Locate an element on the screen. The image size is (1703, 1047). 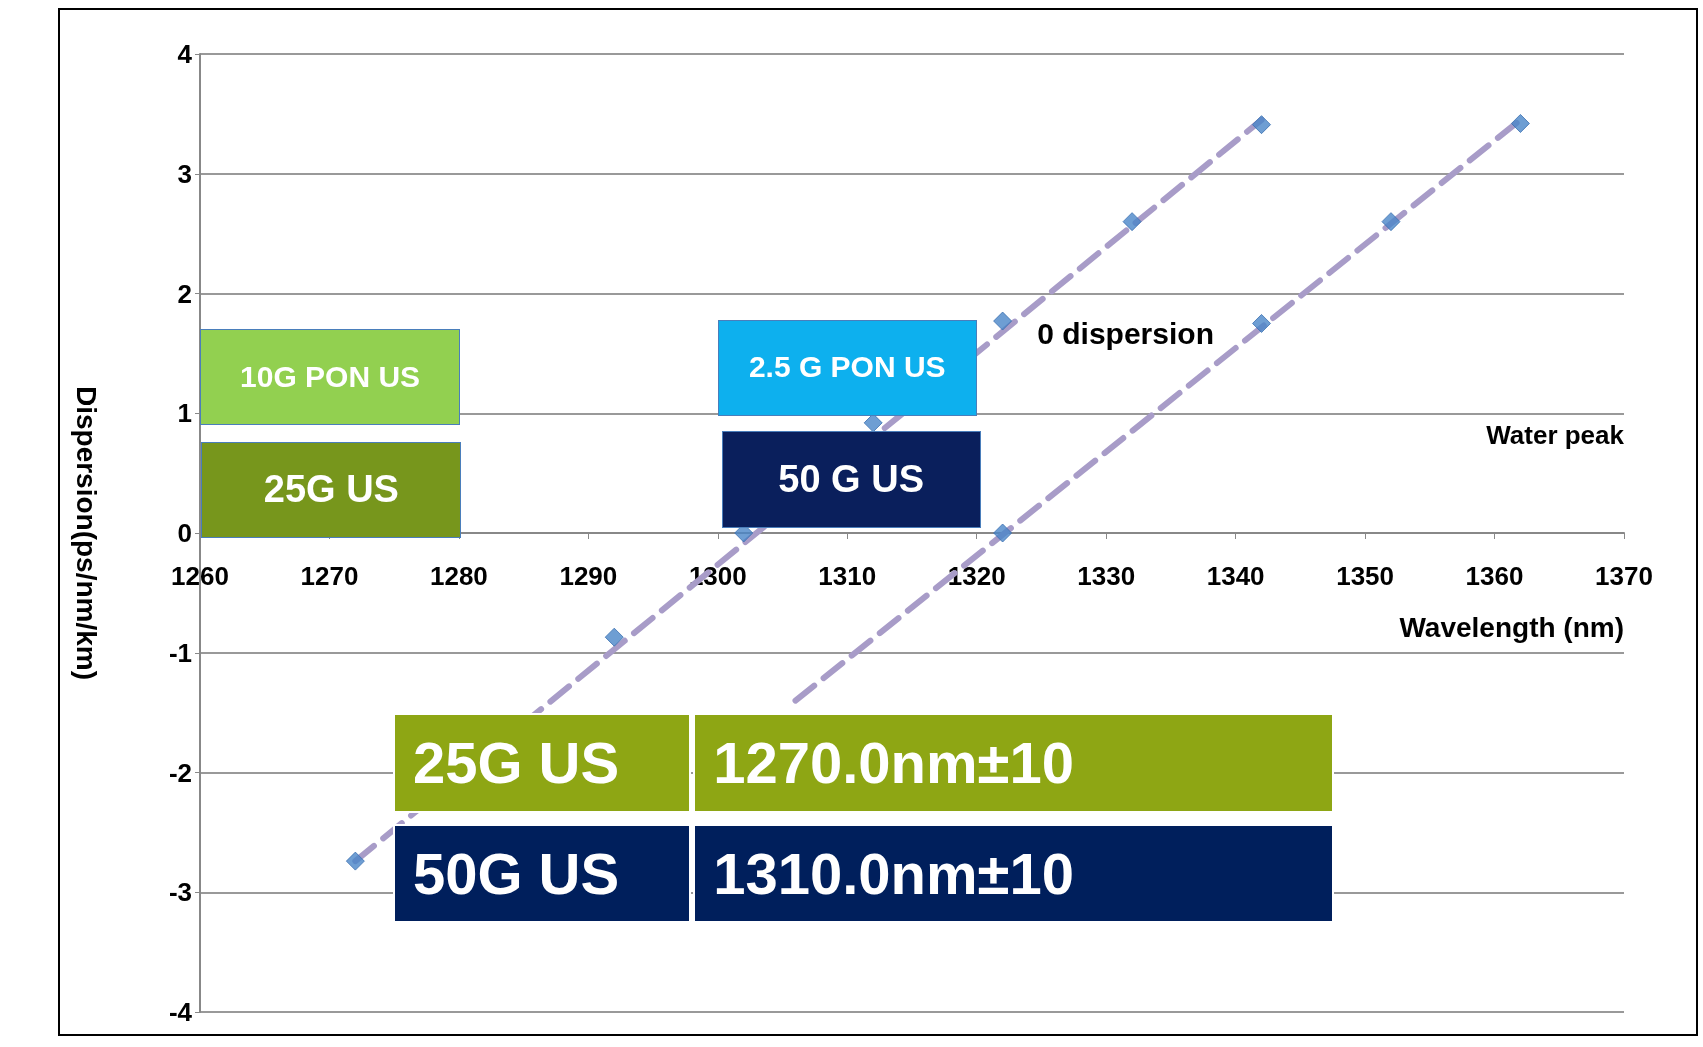
x-tick-label: 1370 is located at coordinates (1624, 576).